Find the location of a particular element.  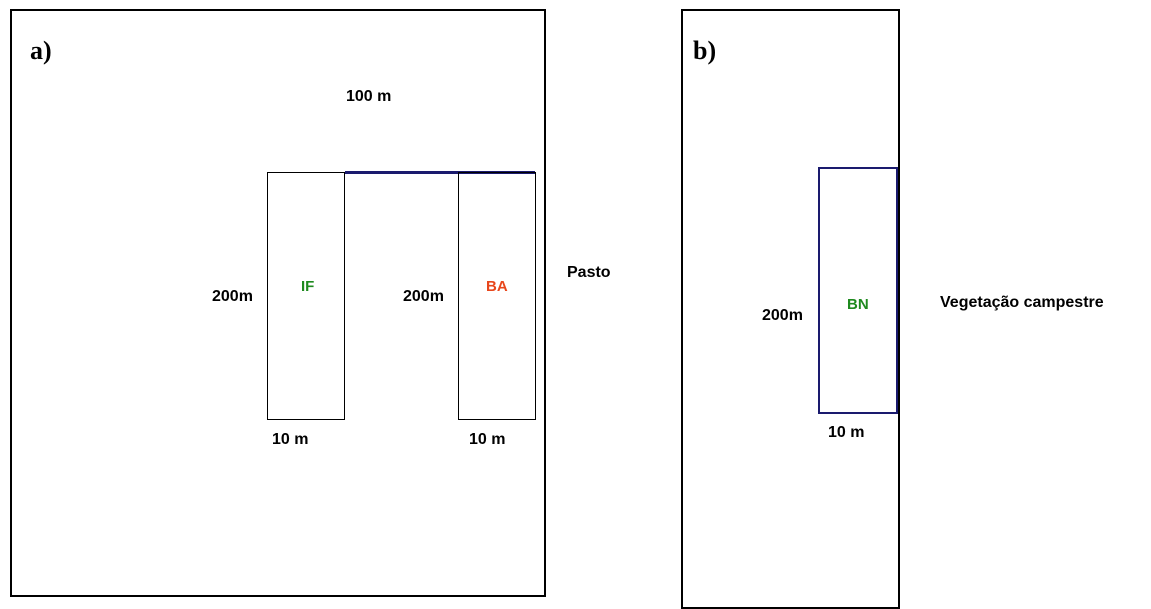

plot-ba-height-label: 200m is located at coordinates (423, 296).